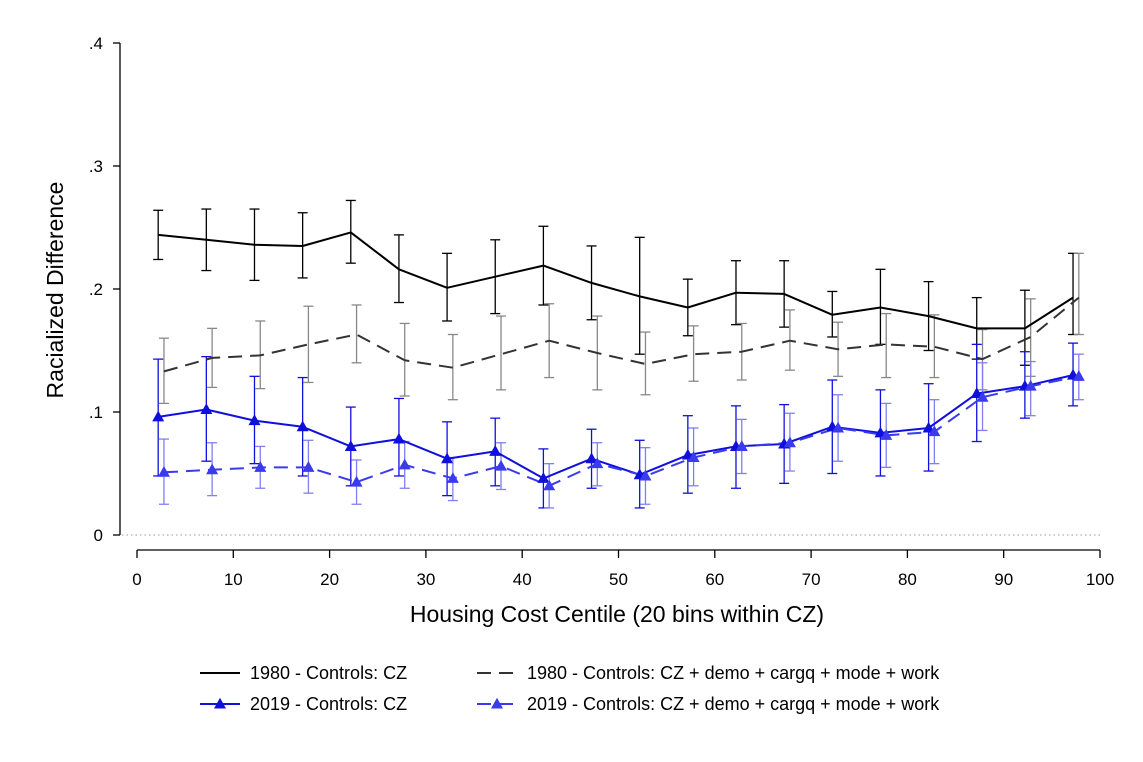  I want to click on legend-label: 2019 - Controls: CZ, so click(328, 704).